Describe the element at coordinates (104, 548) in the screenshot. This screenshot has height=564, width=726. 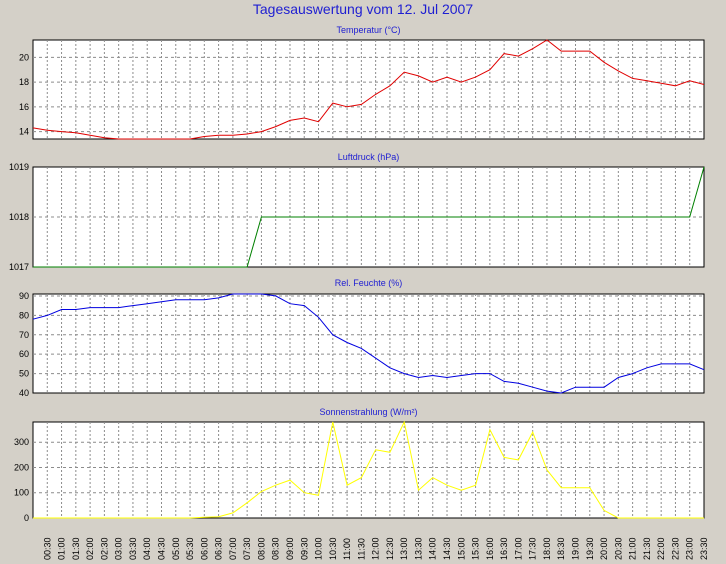
I see `x-tick-label: 02:30` at that location.